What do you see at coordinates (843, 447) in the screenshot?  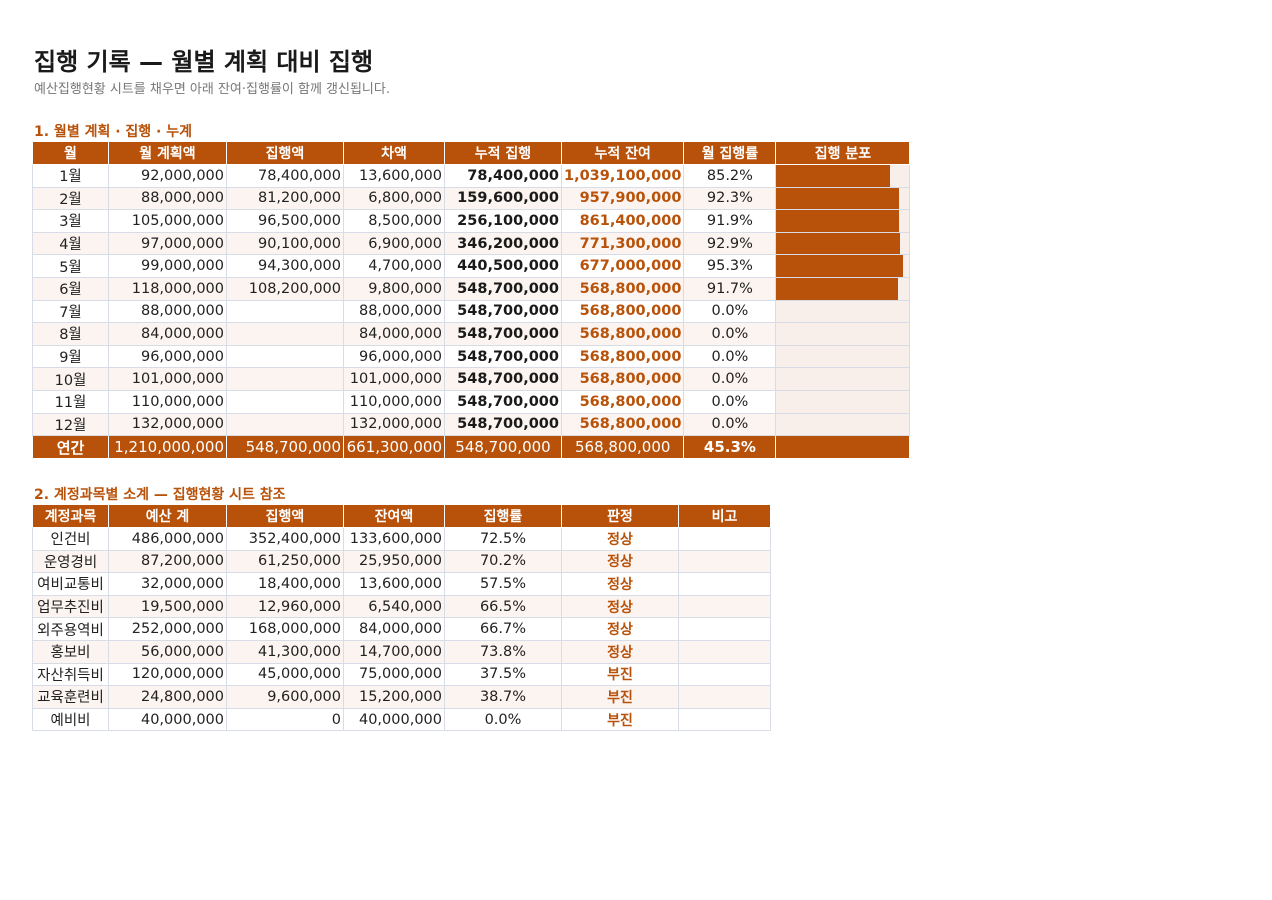 I see `total-distribution-cell` at bounding box center [843, 447].